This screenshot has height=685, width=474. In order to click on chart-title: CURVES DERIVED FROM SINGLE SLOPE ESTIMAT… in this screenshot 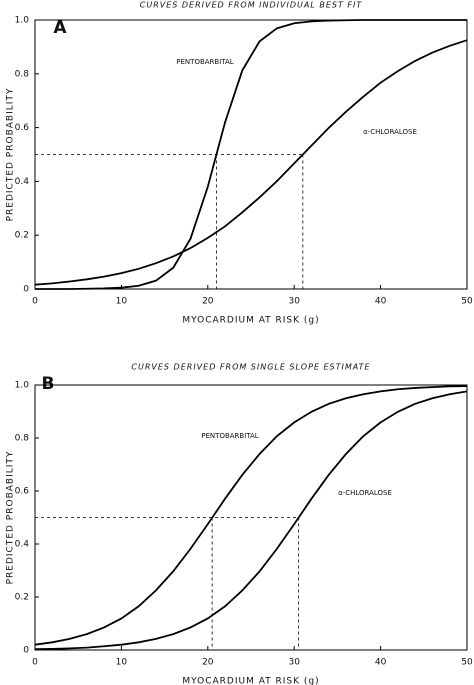, I will do `click(250, 367)`.